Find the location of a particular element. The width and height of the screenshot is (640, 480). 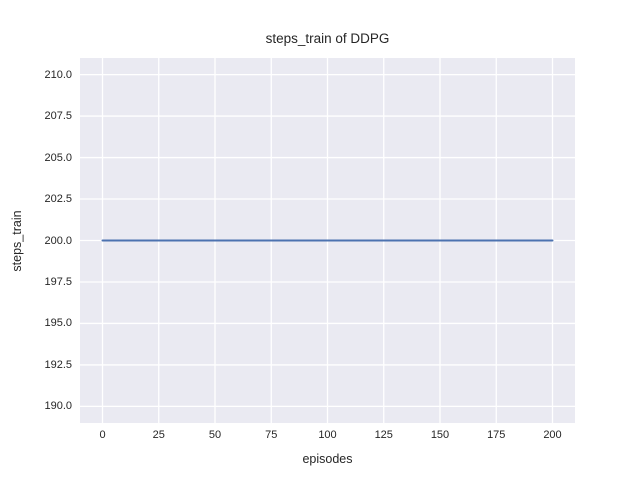

y-tick-label: 192.5 is located at coordinates (58, 364).